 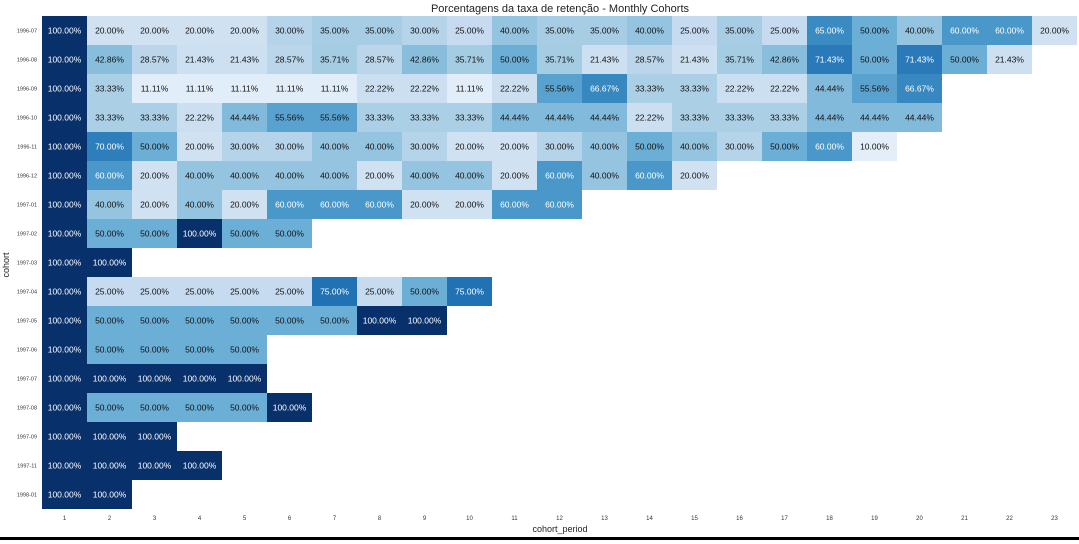 I want to click on y-tick-label: 1997-11, so click(x=27, y=467).